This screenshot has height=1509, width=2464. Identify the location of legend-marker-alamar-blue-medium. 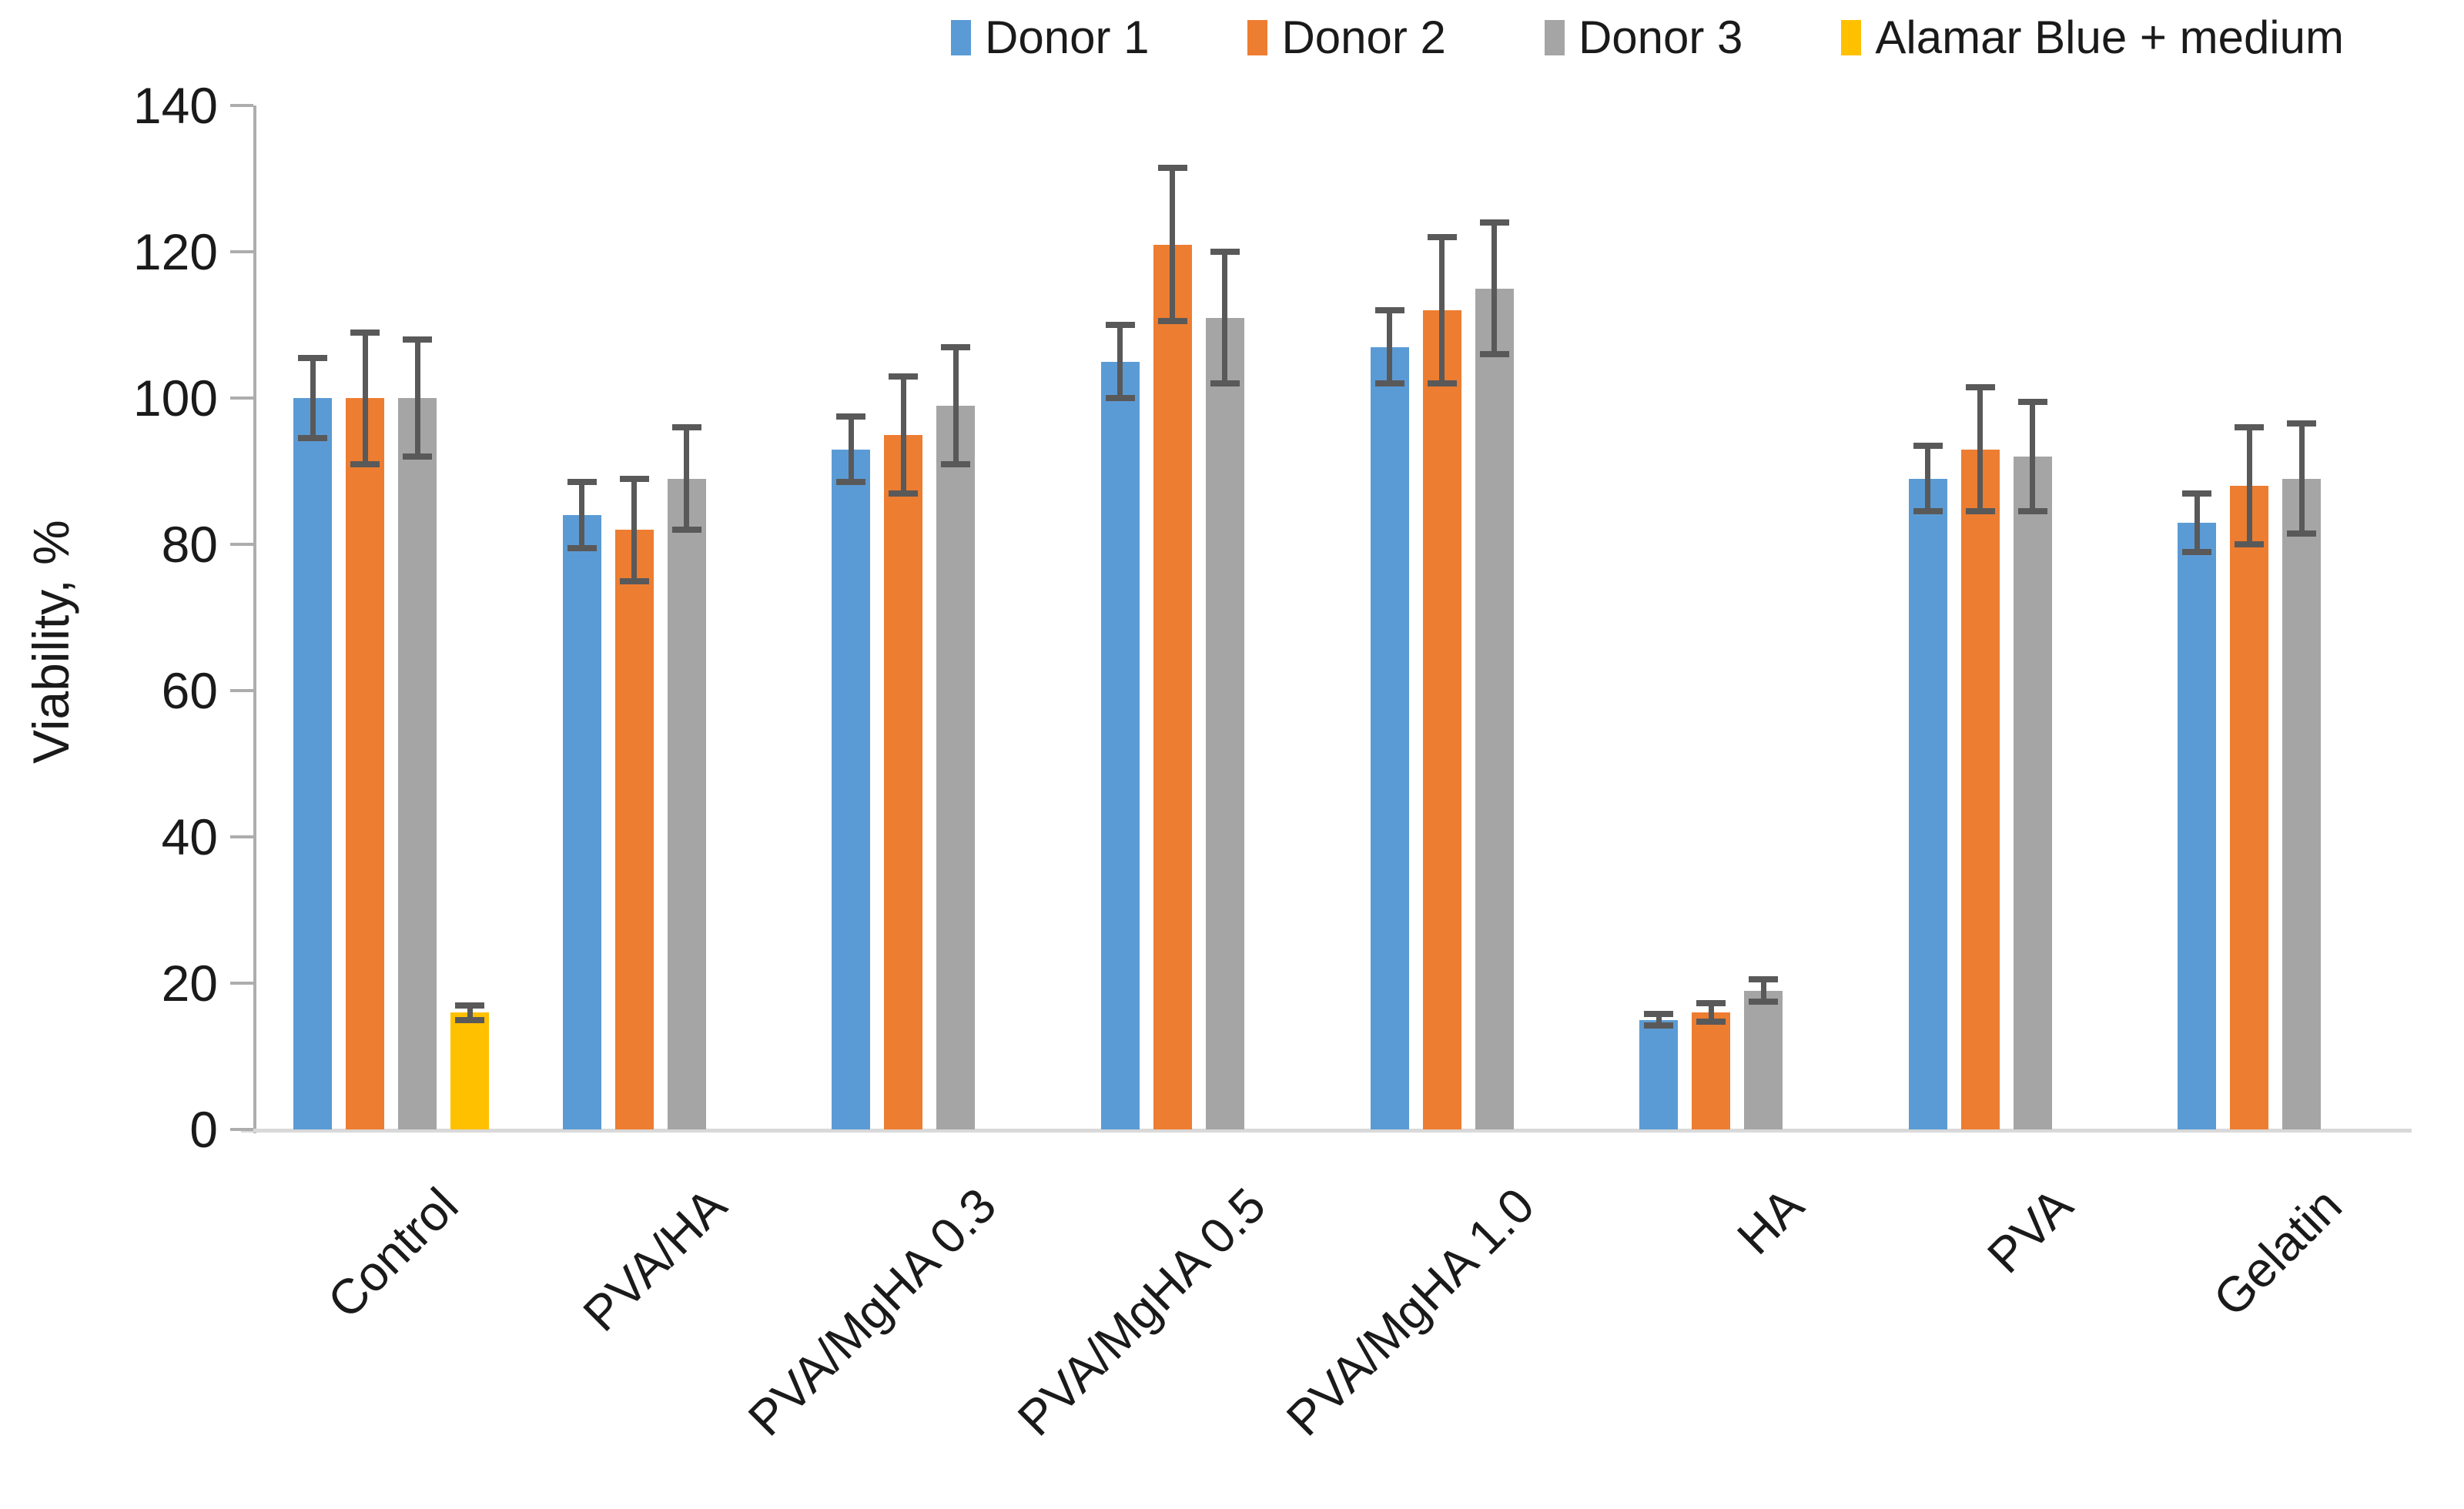
(1851, 37).